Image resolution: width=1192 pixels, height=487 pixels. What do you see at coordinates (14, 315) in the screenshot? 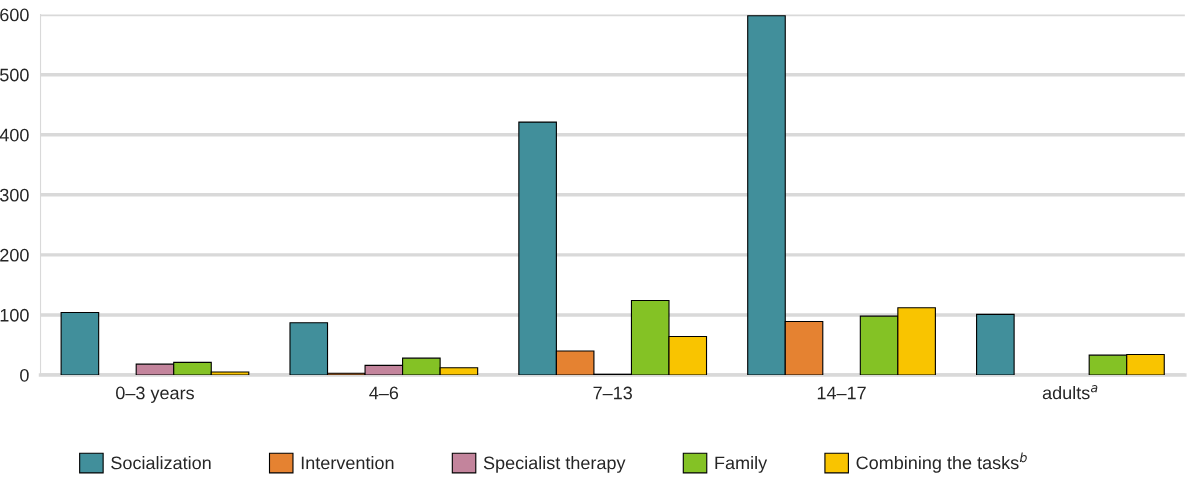
I see `y-tick-label: 100` at bounding box center [14, 315].